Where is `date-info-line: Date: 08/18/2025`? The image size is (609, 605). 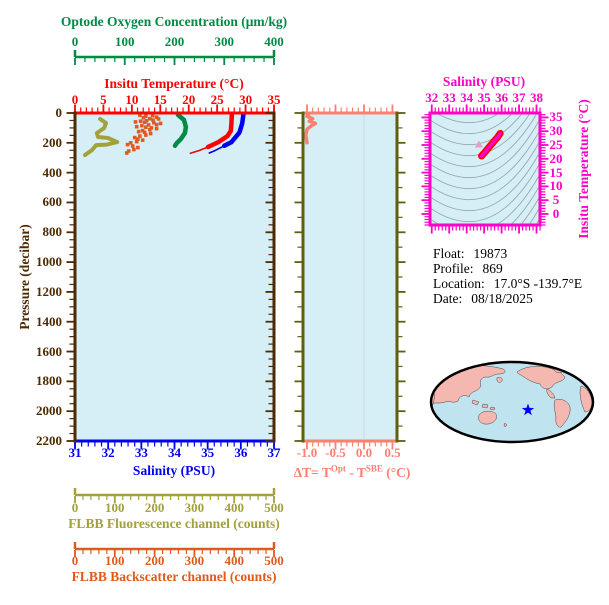
date-info-line: Date: 08/18/2025 is located at coordinates (483, 299).